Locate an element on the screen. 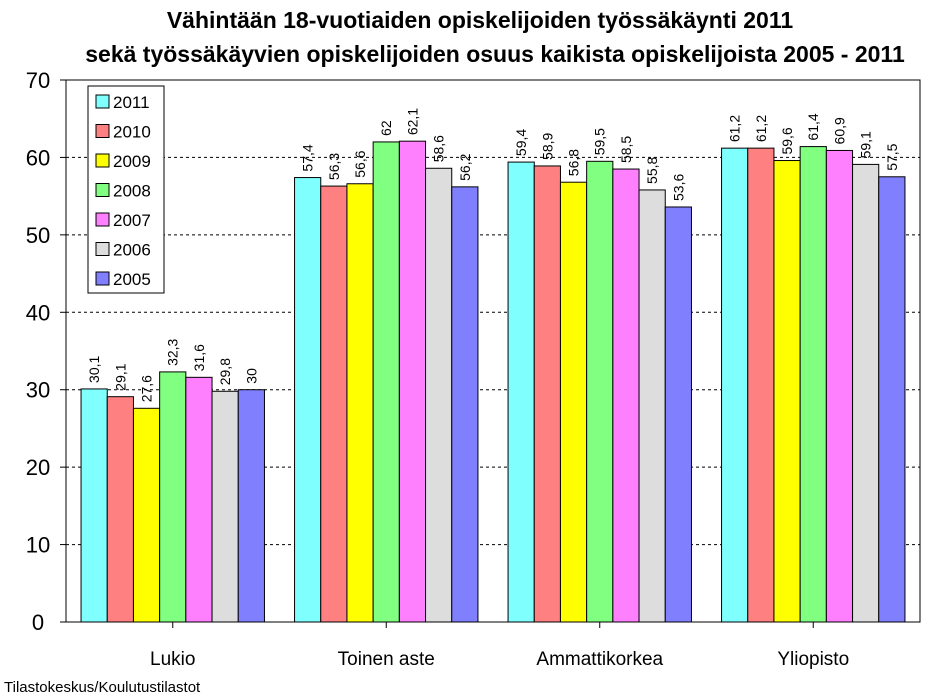  data-label: 57,5 is located at coordinates (892, 156).